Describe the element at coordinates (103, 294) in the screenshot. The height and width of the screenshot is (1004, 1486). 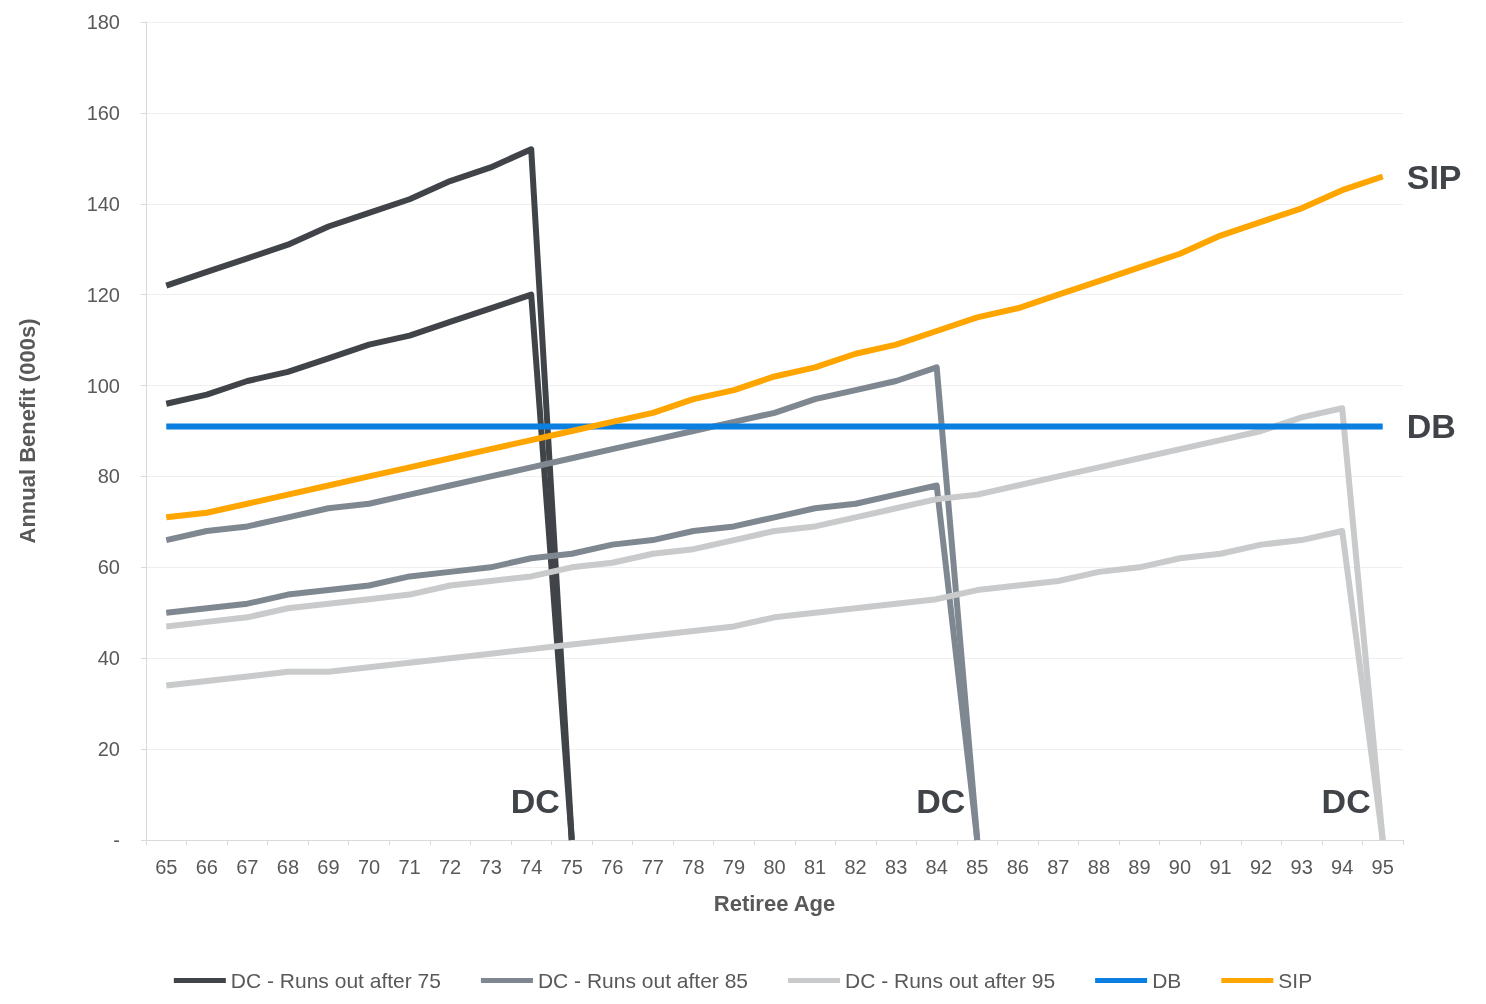
I see `y-tick-label: 120` at that location.